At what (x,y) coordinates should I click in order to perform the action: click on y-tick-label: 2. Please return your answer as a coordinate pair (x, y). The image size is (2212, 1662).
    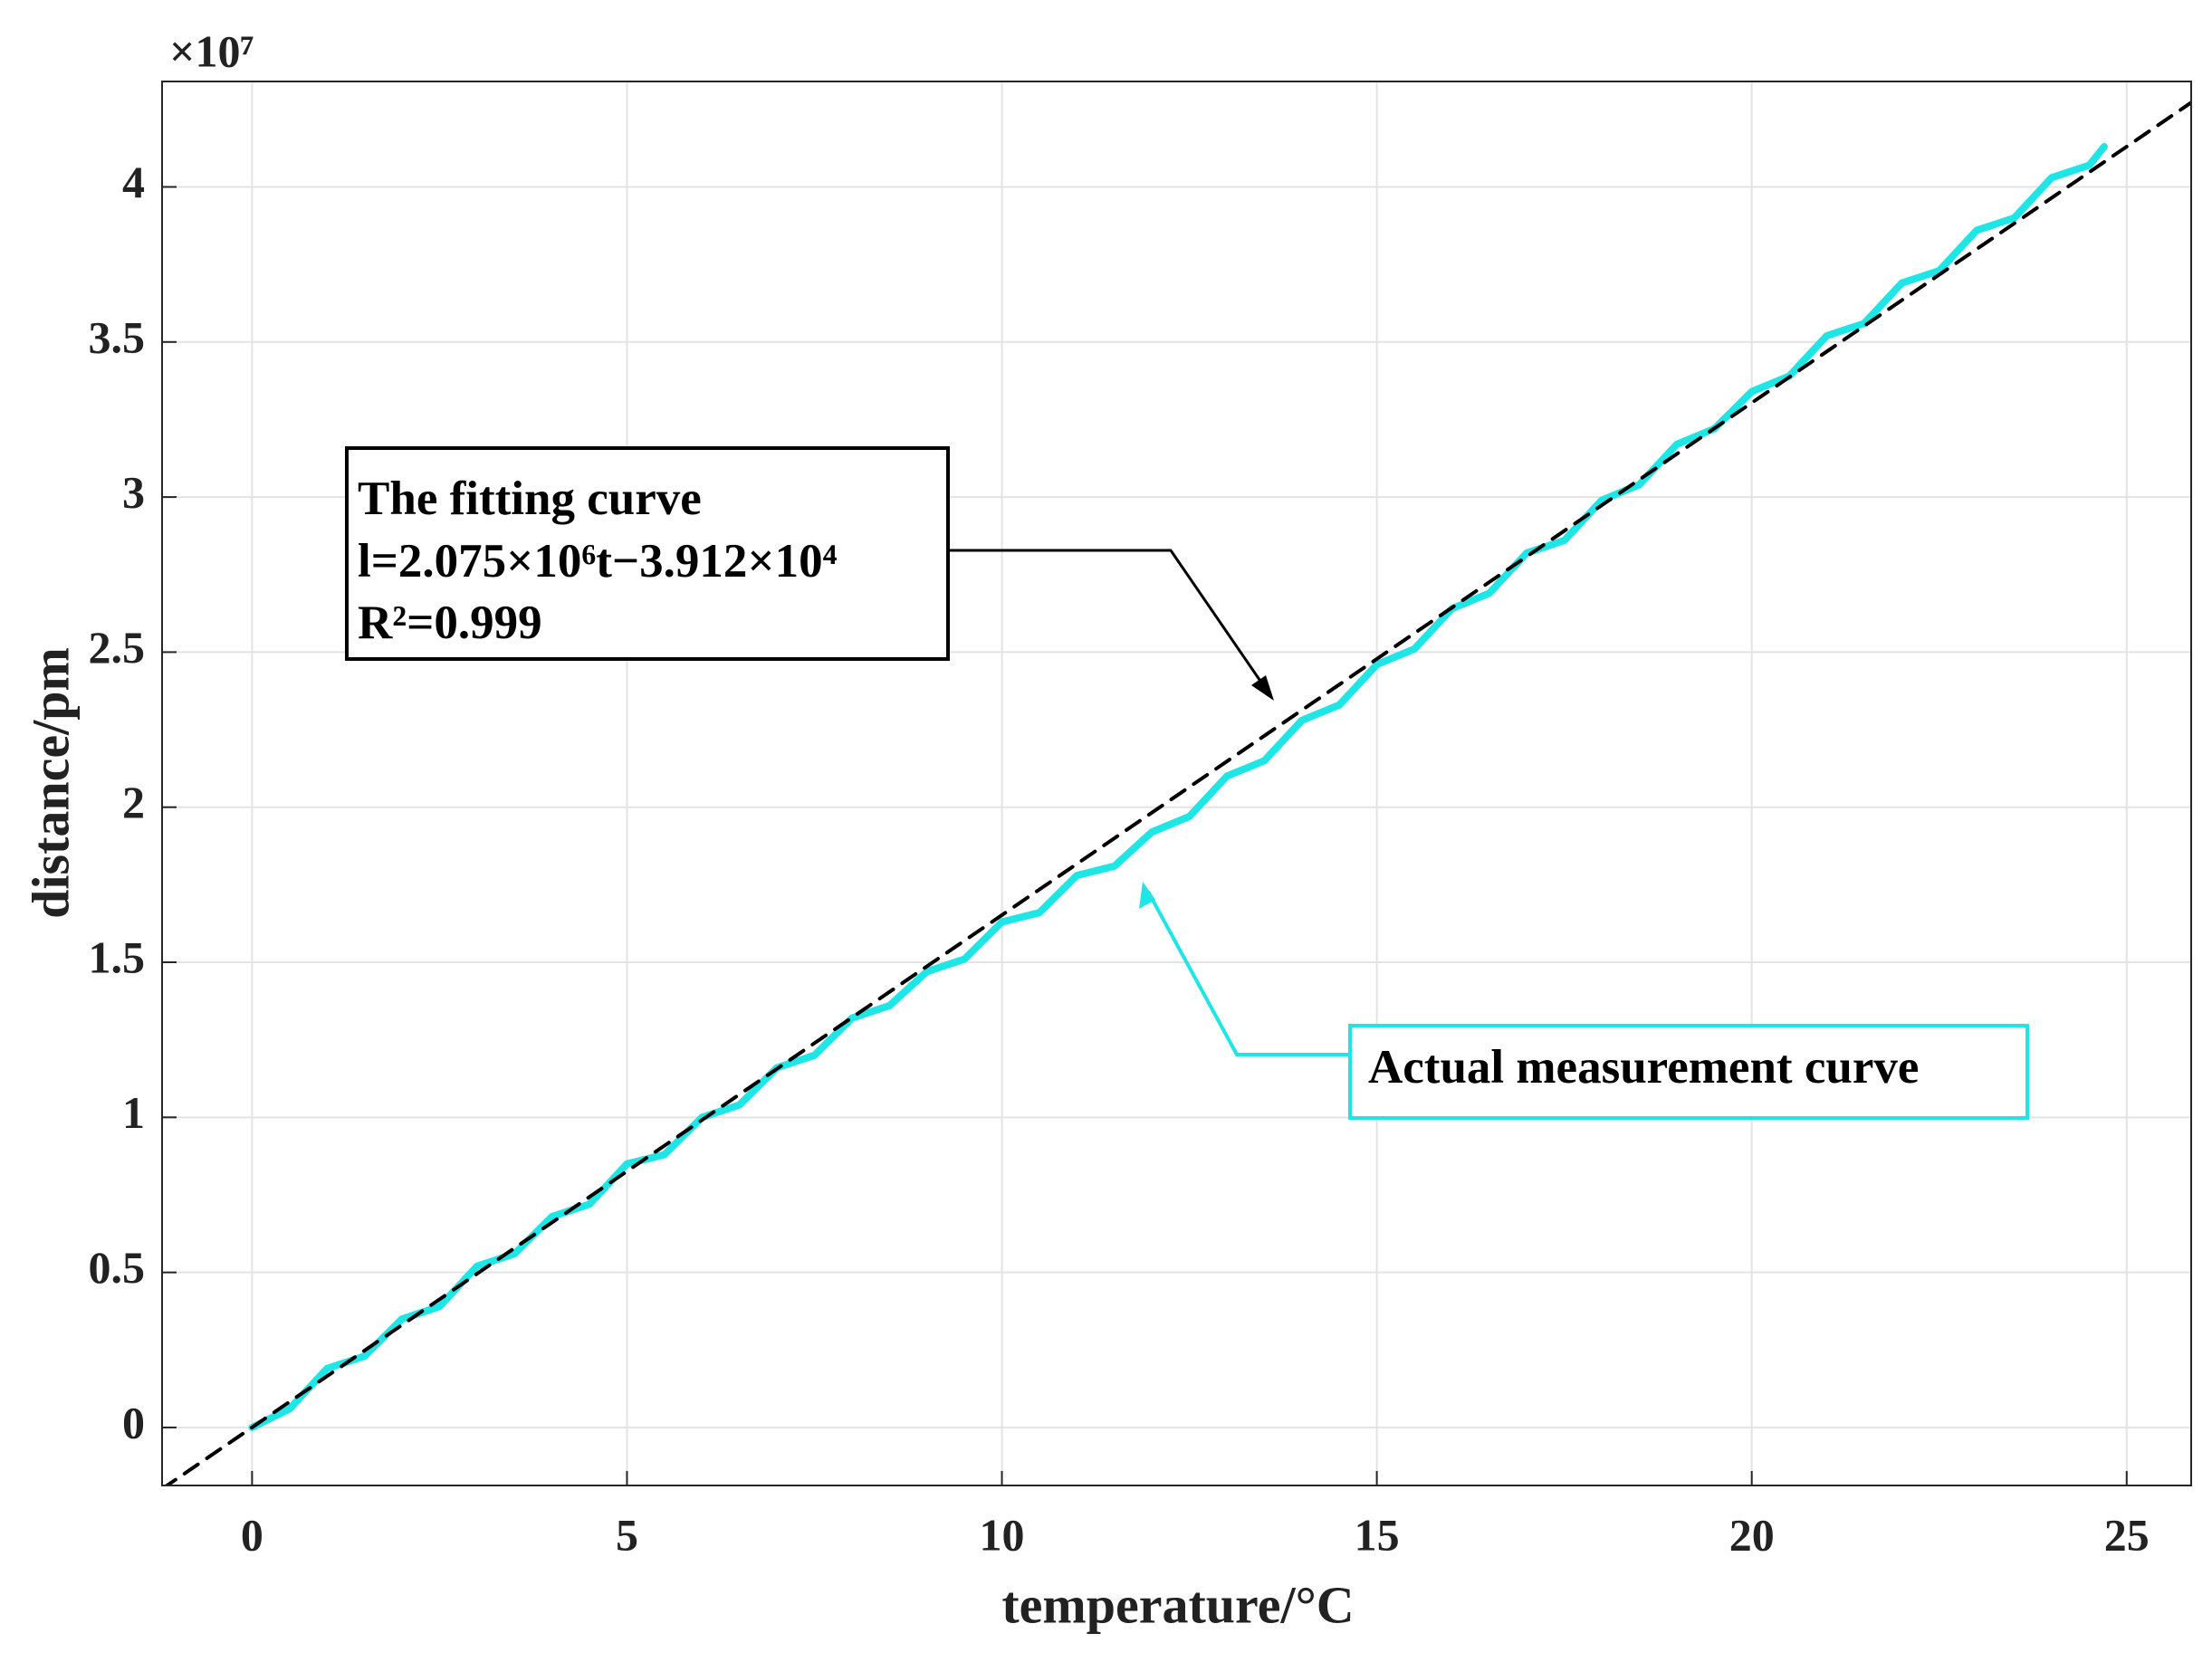
    Looking at the image, I should click on (133, 802).